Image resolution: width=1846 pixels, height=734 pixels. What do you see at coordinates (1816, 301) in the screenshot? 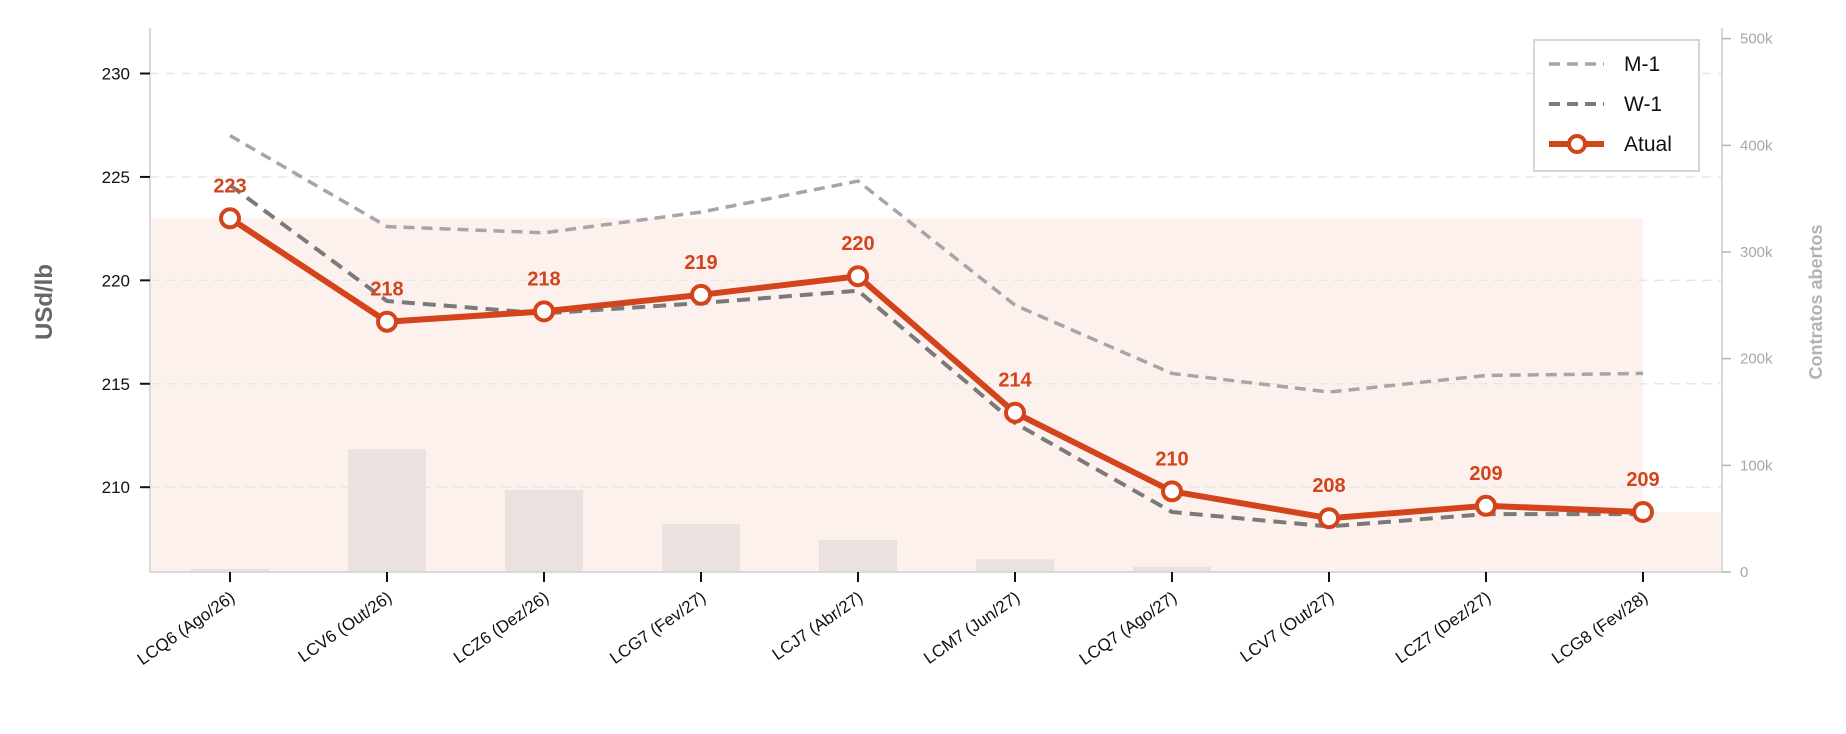
I see `y2-axis-label: Contratos abertos` at bounding box center [1816, 301].